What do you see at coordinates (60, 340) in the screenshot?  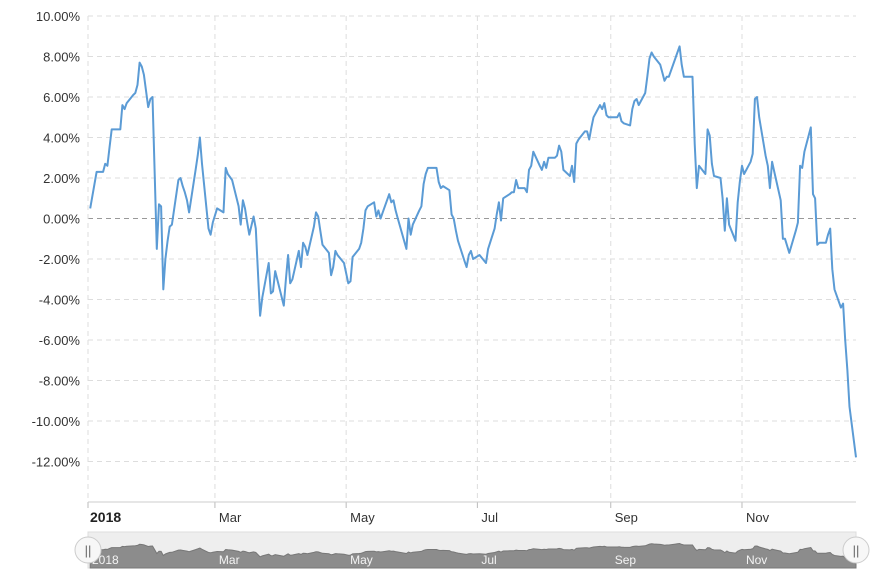 I see `y-tick-label: -6.00%` at bounding box center [60, 340].